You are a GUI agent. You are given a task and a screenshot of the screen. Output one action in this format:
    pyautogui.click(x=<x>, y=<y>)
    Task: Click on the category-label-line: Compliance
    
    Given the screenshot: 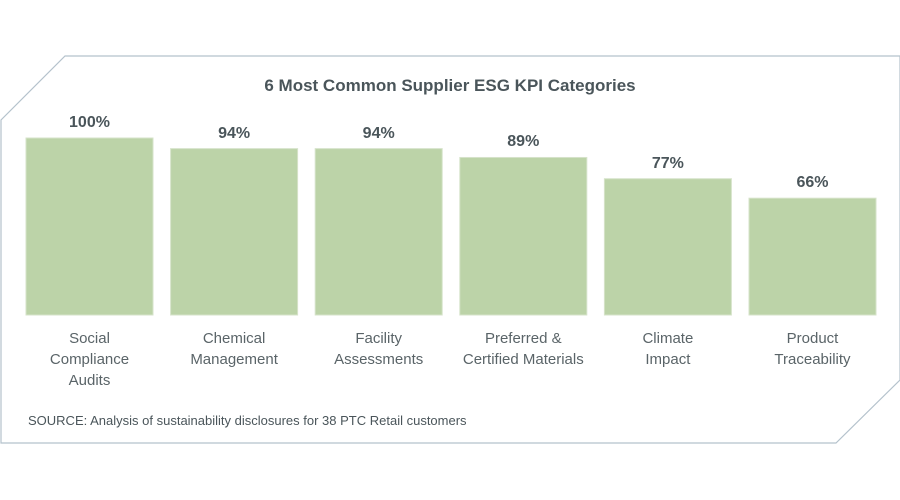 What is the action you would take?
    pyautogui.click(x=89, y=359)
    